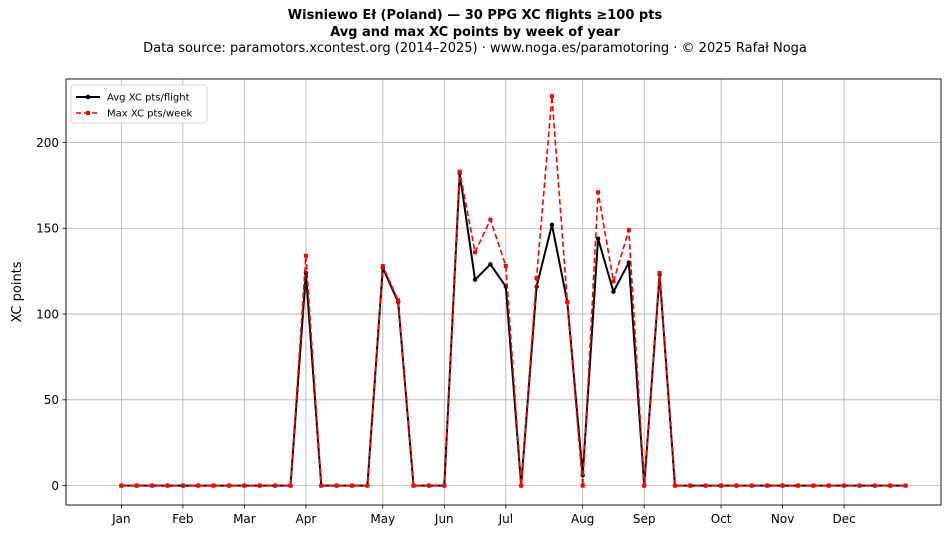 The height and width of the screenshot is (539, 950). What do you see at coordinates (47, 143) in the screenshot?
I see `y-tick-label: 200` at bounding box center [47, 143].